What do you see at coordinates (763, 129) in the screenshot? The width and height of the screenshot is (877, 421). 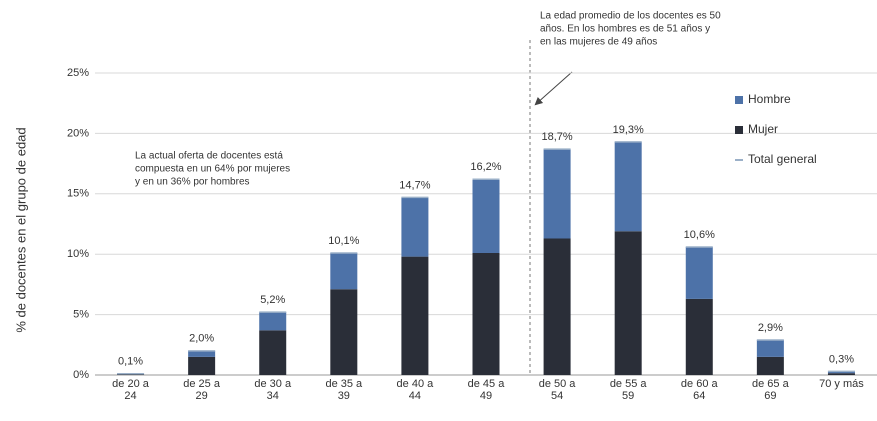 I see `legend-label: Mujer` at bounding box center [763, 129].